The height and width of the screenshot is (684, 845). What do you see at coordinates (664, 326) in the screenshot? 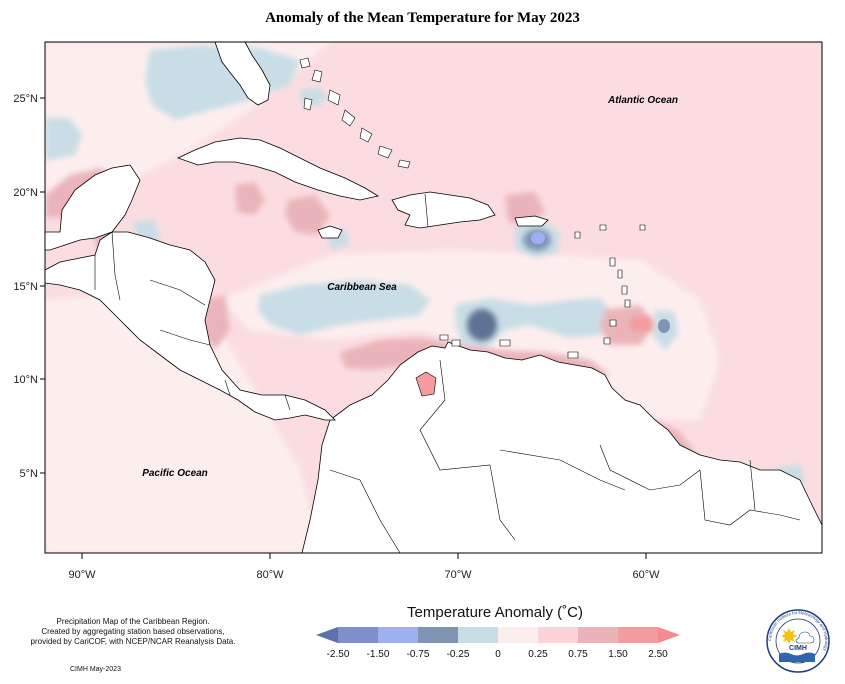
I see `cold-core-barbados` at bounding box center [664, 326].